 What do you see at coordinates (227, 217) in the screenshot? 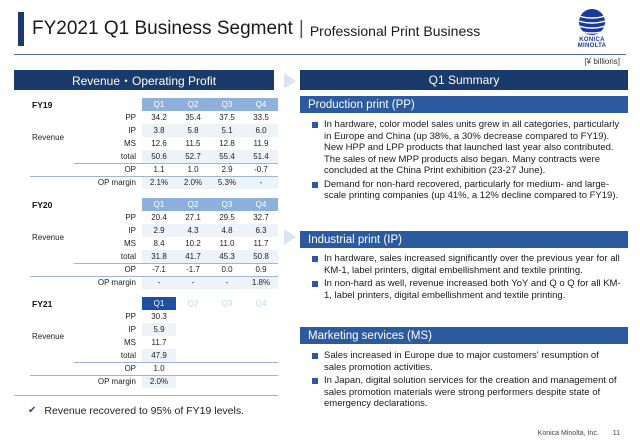
I see `table-cell: 29.5` at bounding box center [227, 217].